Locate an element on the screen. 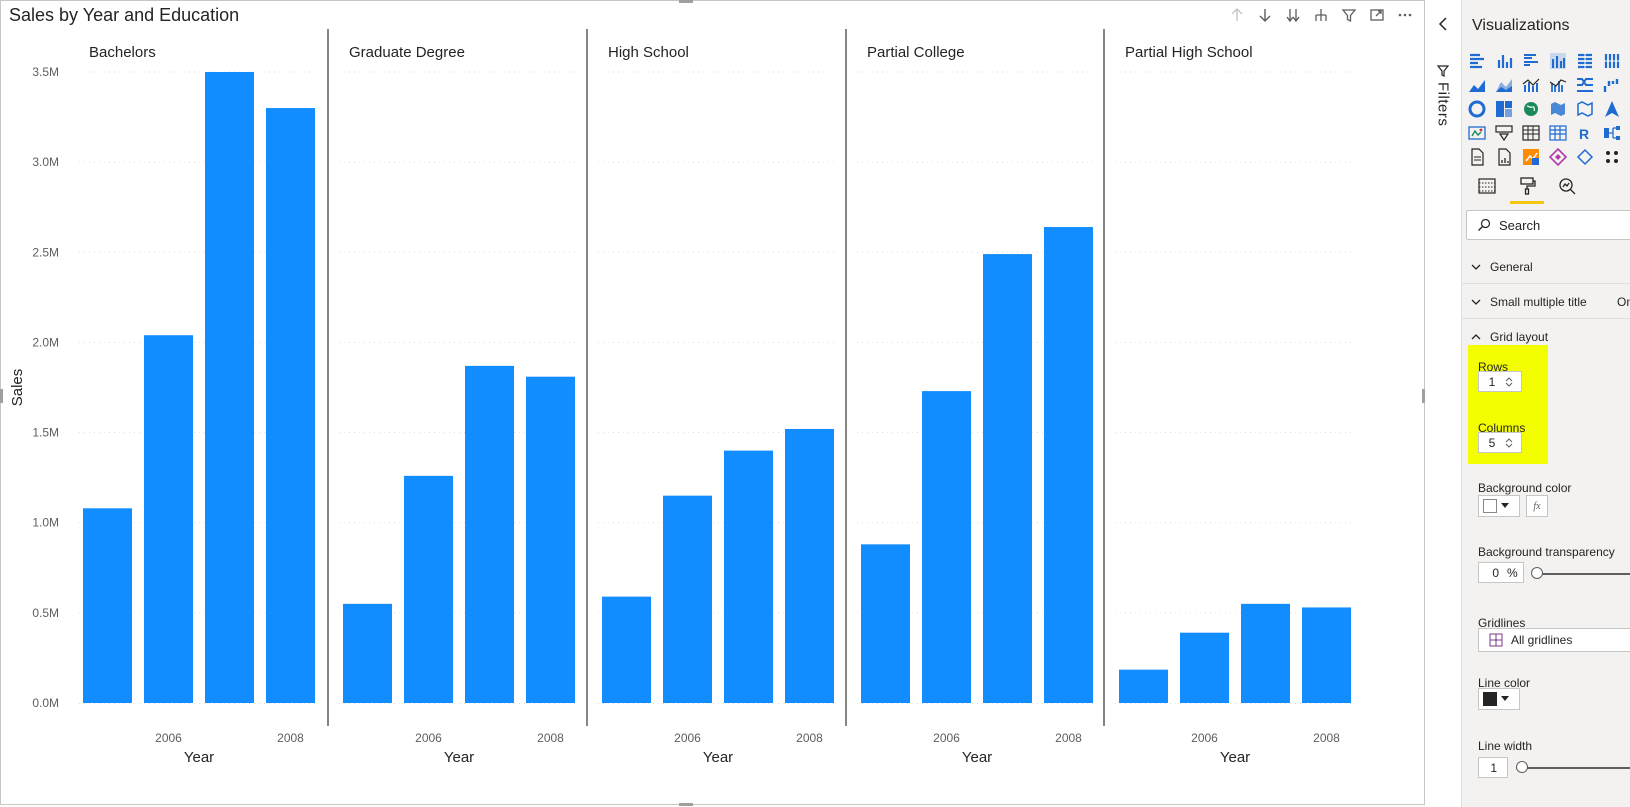 This screenshot has width=1630, height=807. panel-title-2: High School is located at coordinates (648, 52).